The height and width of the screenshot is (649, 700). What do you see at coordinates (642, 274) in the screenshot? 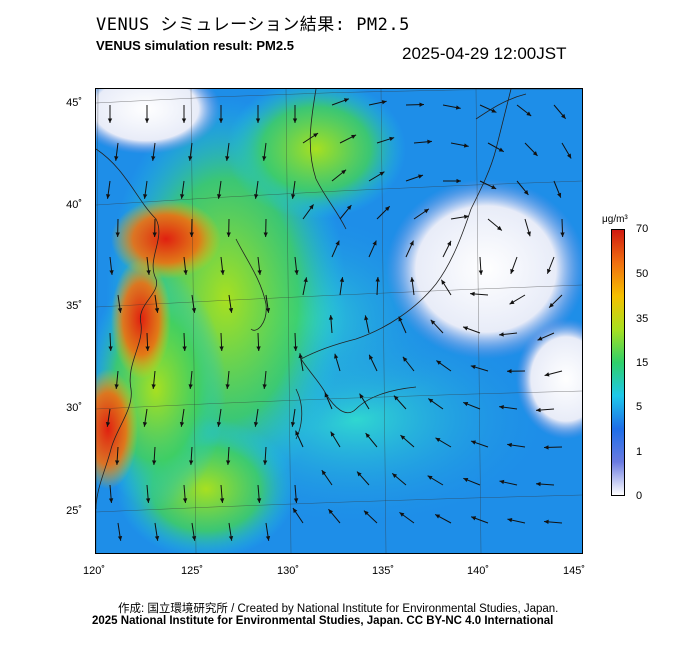
I see `colorbar-tick-50: 50` at bounding box center [642, 274].